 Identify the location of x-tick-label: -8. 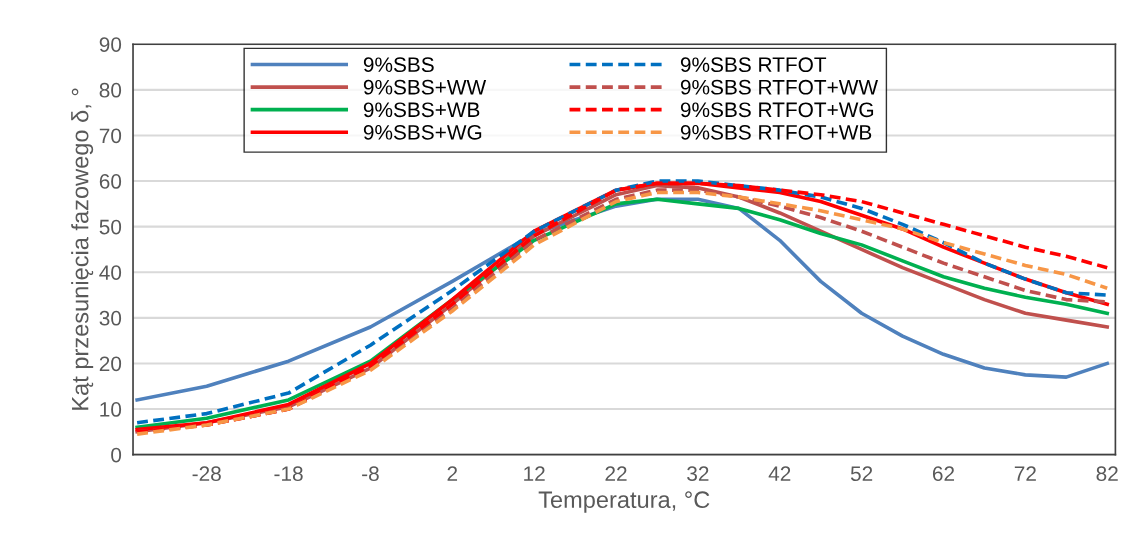
(370, 474).